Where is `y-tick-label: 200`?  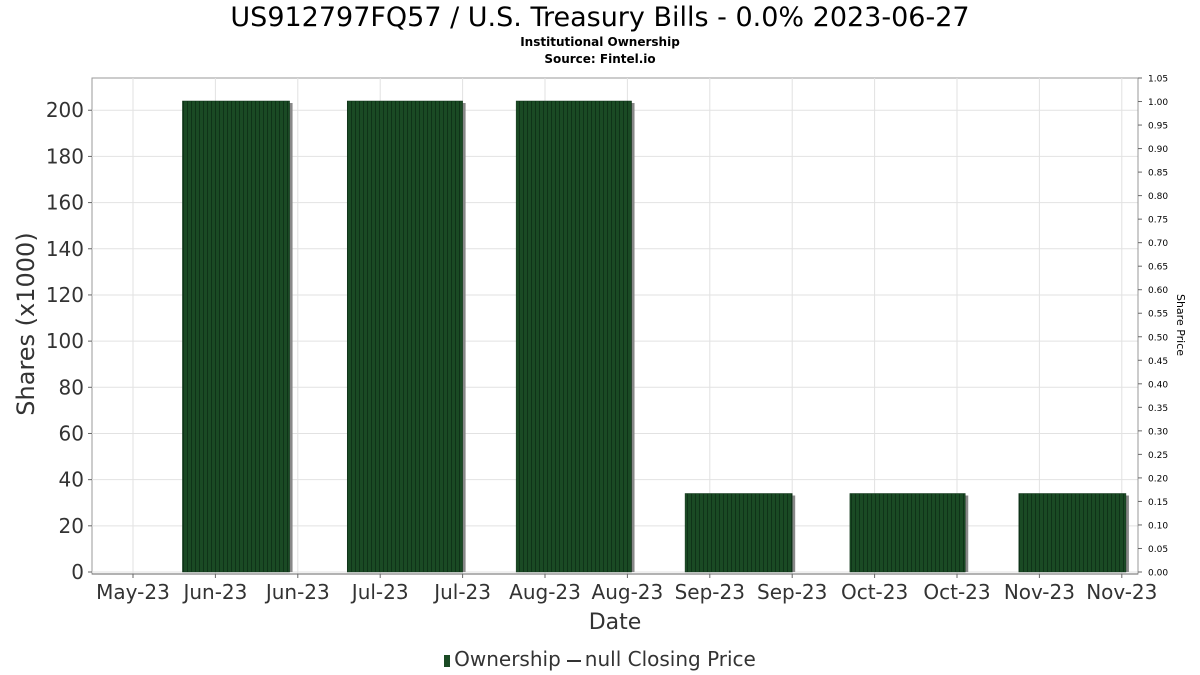 y-tick-label: 200 is located at coordinates (65, 110).